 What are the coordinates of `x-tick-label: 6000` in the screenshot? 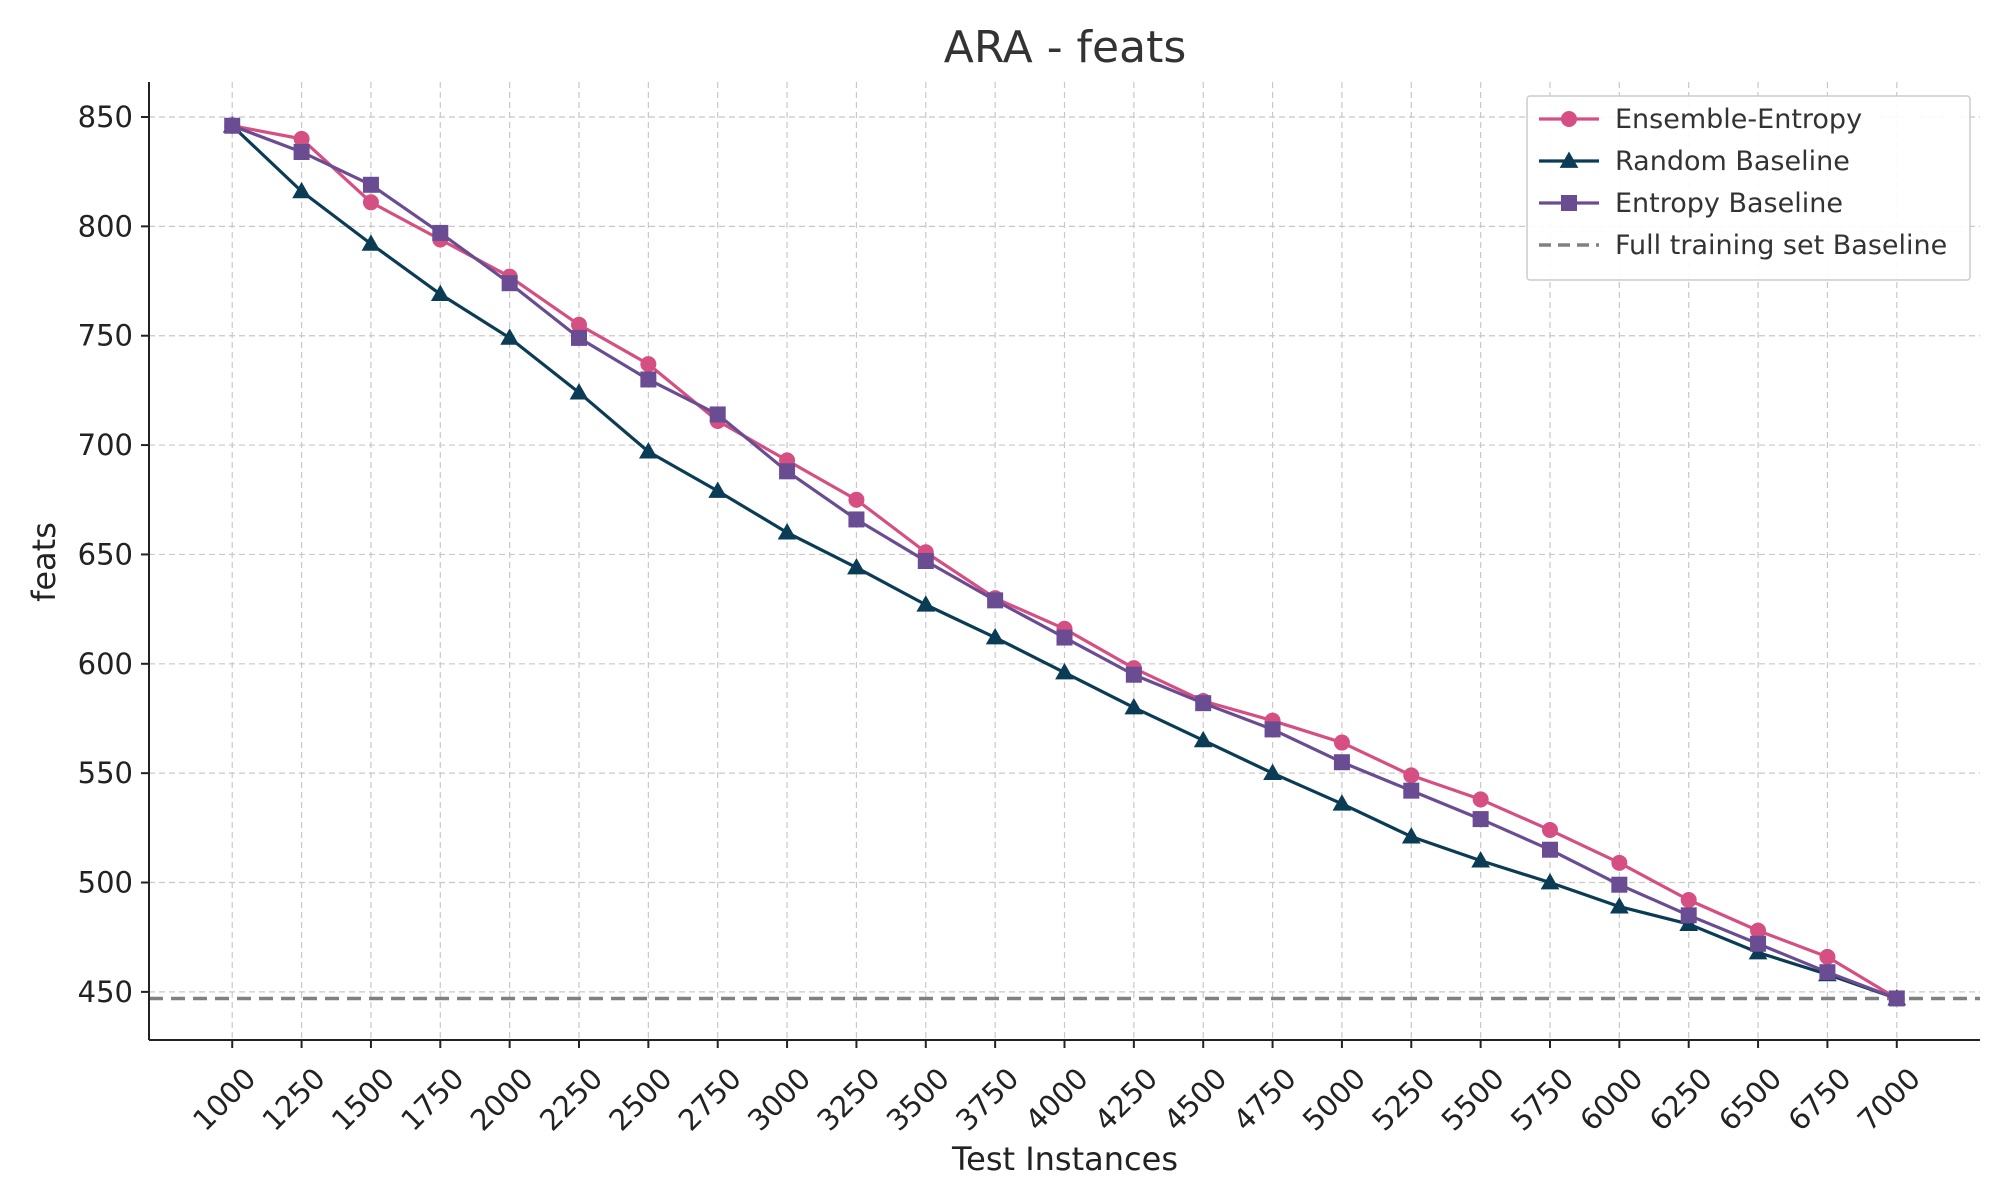 It's located at (1611, 1099).